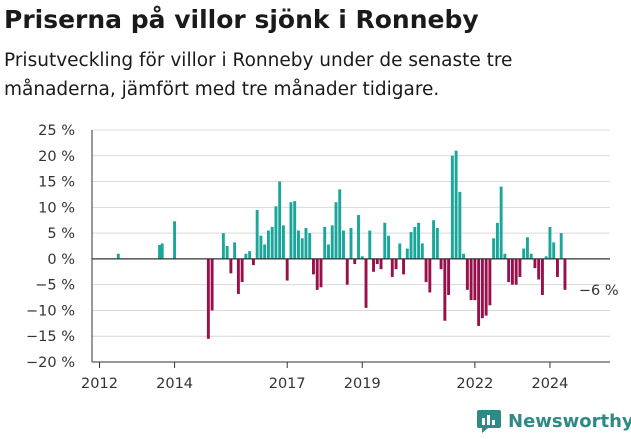 The height and width of the screenshot is (439, 631). I want to click on brand-logo: Newsworthy, so click(553, 421).